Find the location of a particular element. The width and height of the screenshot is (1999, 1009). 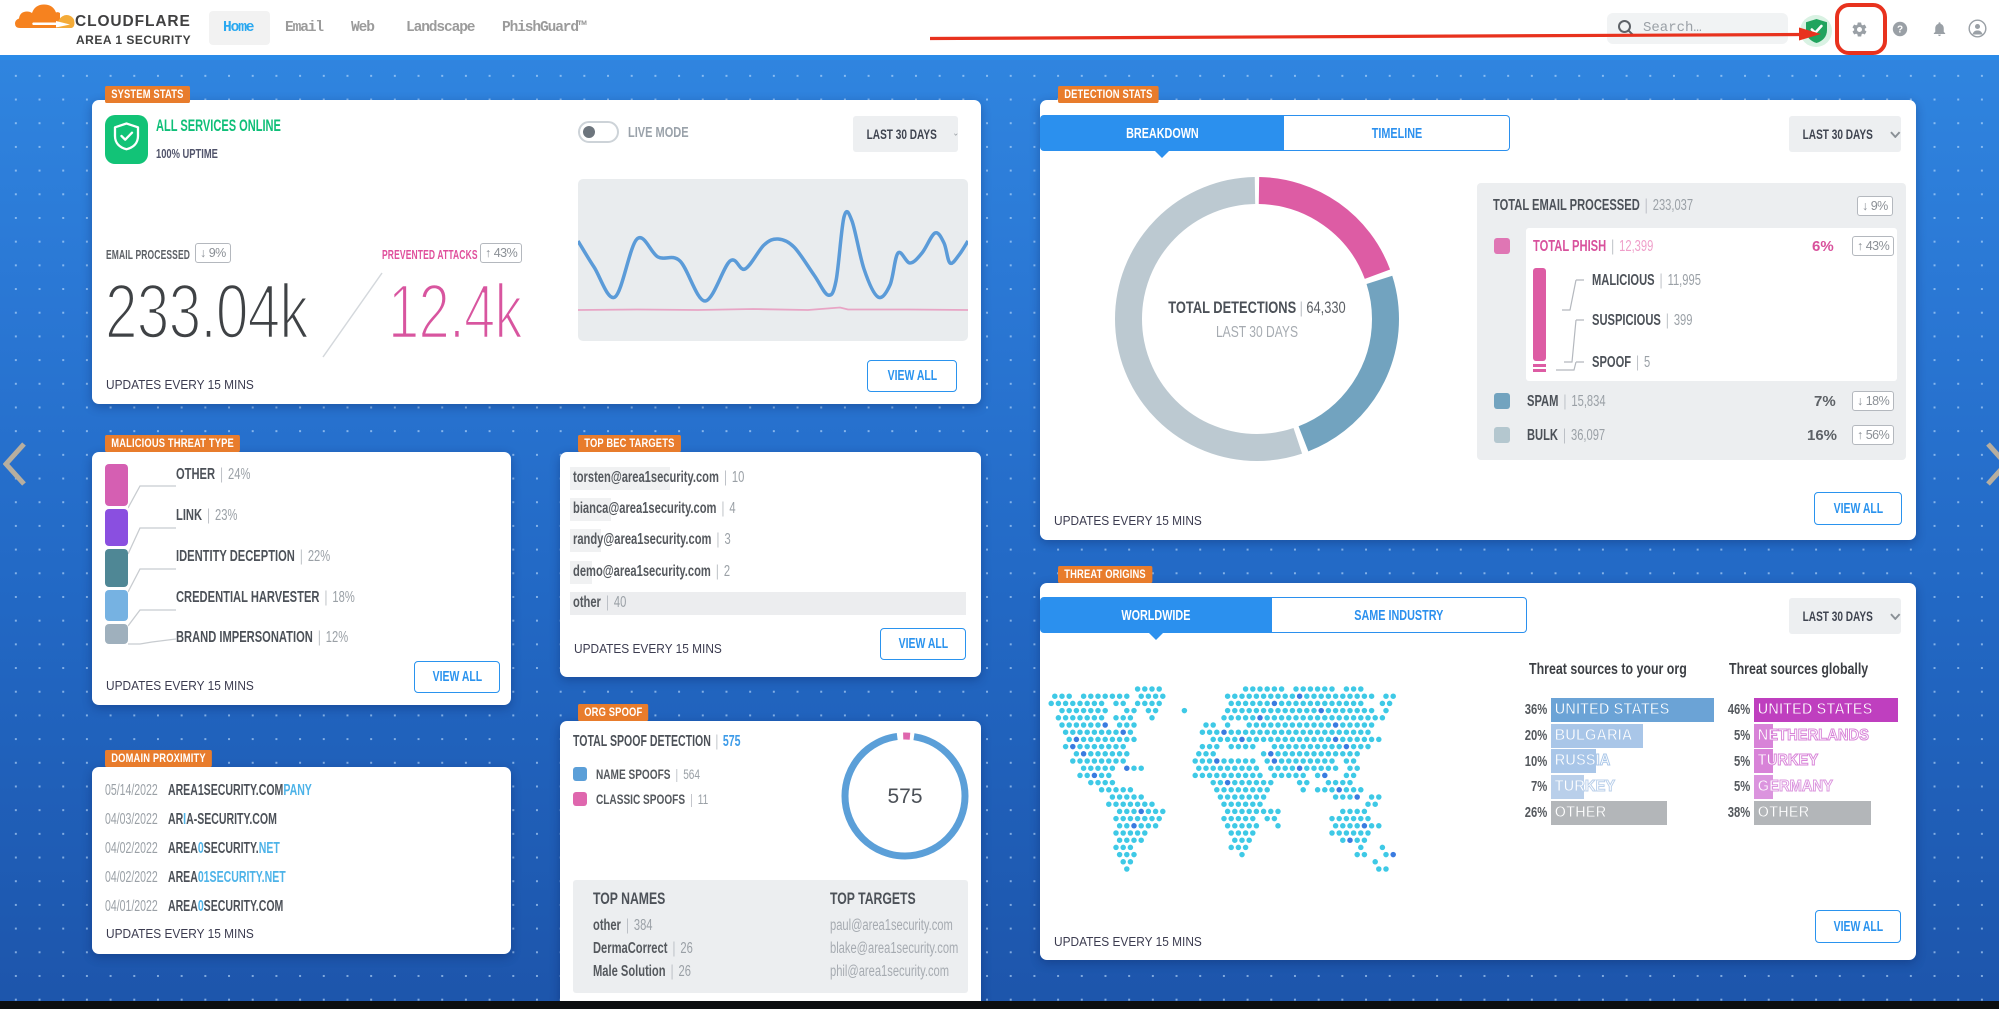

svg-text: TOTAL DETECTIONS | 64,330 is located at coordinates (1256, 309).